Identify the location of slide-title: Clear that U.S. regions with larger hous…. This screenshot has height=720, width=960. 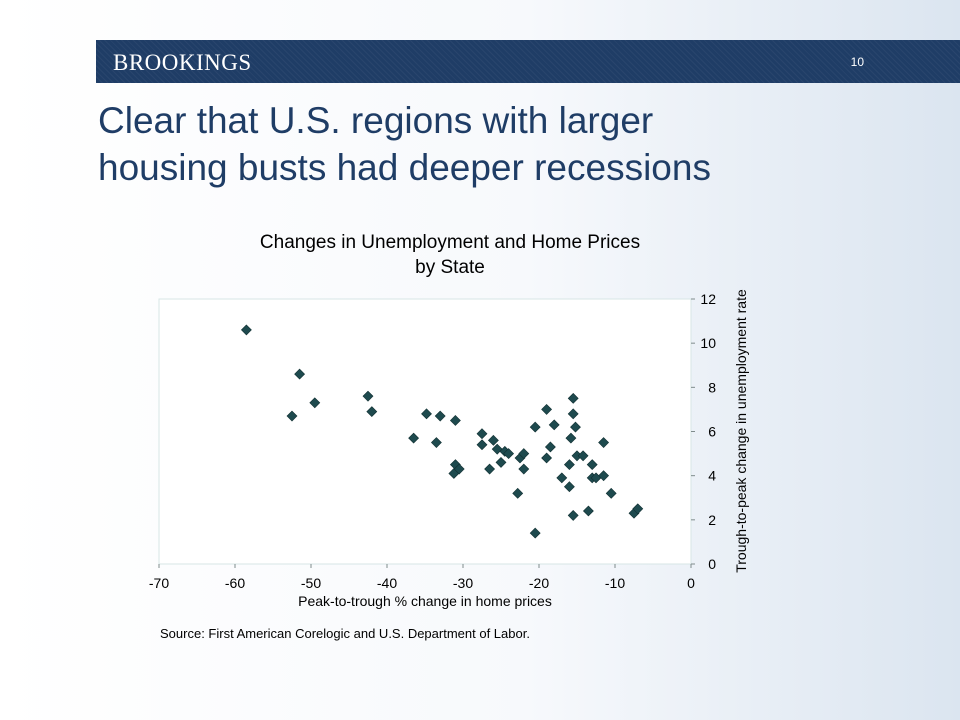
(488, 144).